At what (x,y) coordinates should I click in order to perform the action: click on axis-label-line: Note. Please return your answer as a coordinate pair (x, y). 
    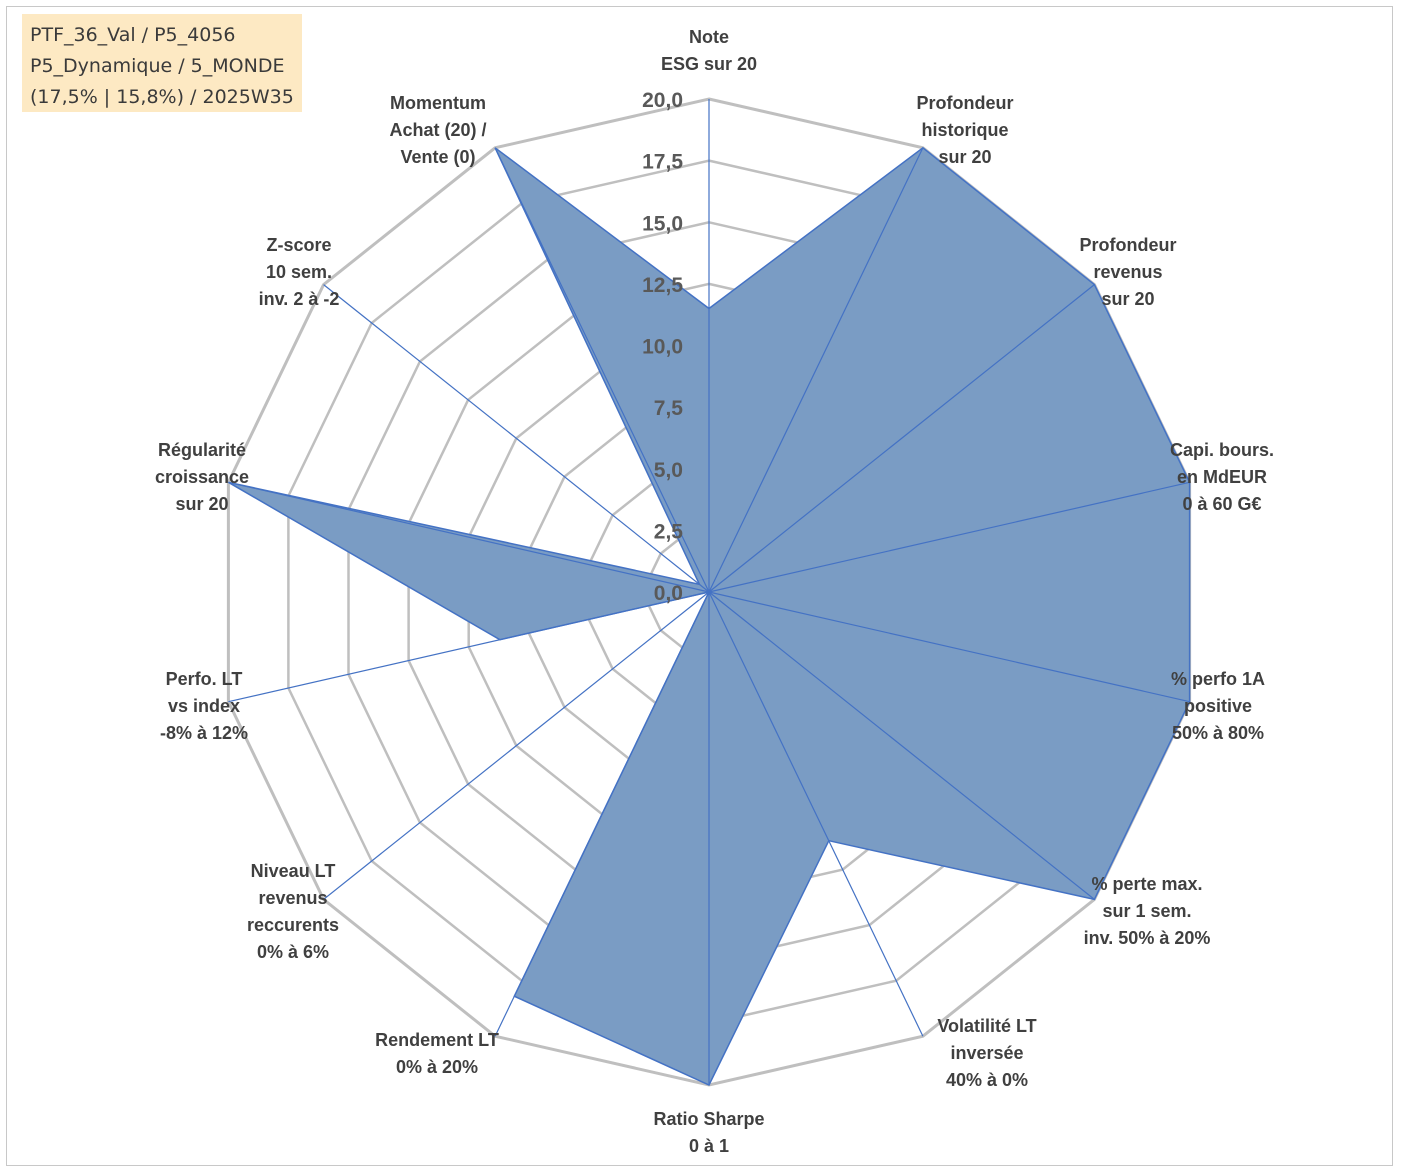
    Looking at the image, I should click on (709, 37).